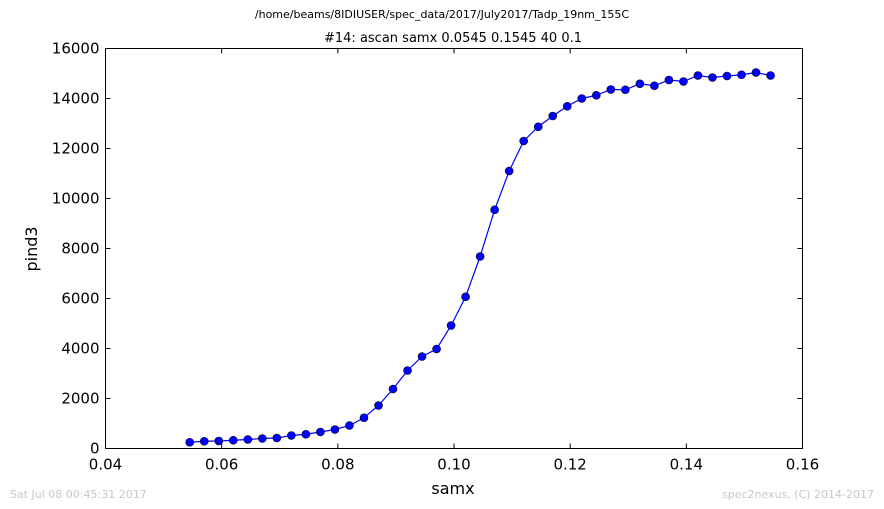 The image size is (884, 509). What do you see at coordinates (76, 149) in the screenshot?
I see `y-tick-label: 12000` at bounding box center [76, 149].